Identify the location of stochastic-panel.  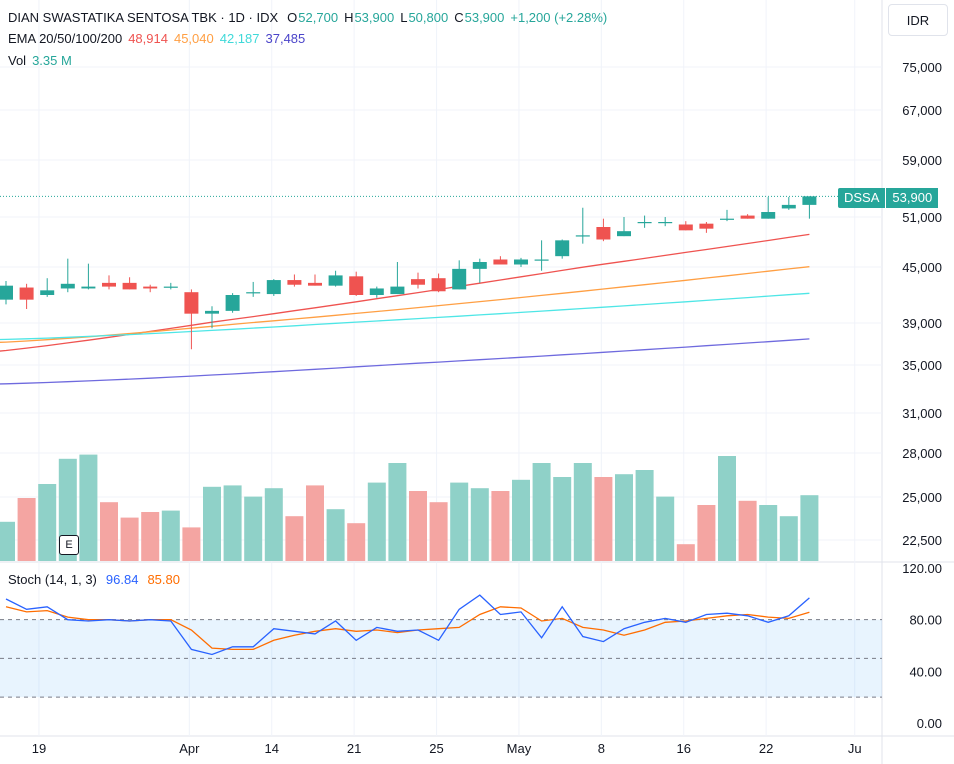
(441, 646).